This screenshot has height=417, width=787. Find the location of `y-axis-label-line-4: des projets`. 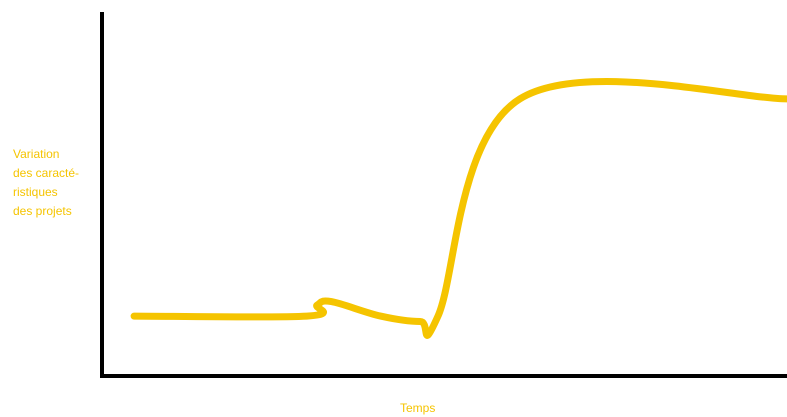

y-axis-label-line-4: des projets is located at coordinates (42, 211).